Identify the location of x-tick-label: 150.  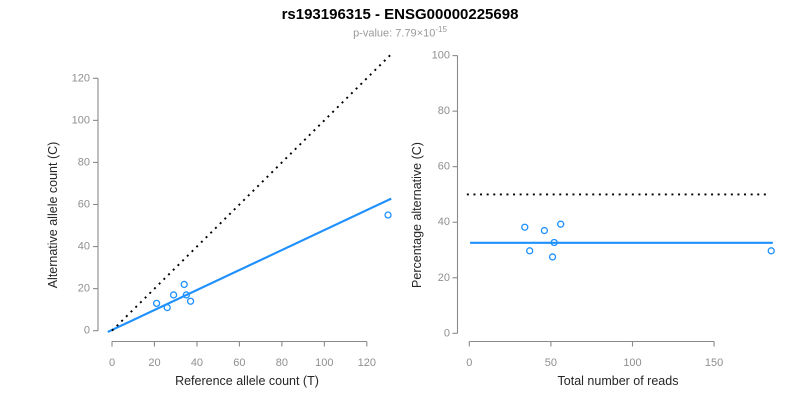
(714, 363).